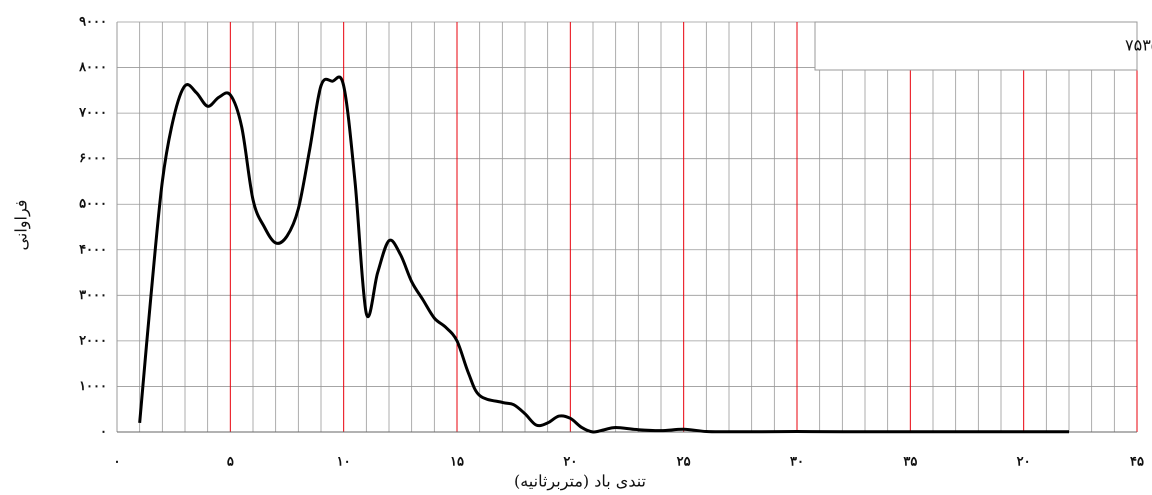  What do you see at coordinates (93, 295) in the screenshot?
I see `y-tick-label: ۳۰۰۰` at bounding box center [93, 295].